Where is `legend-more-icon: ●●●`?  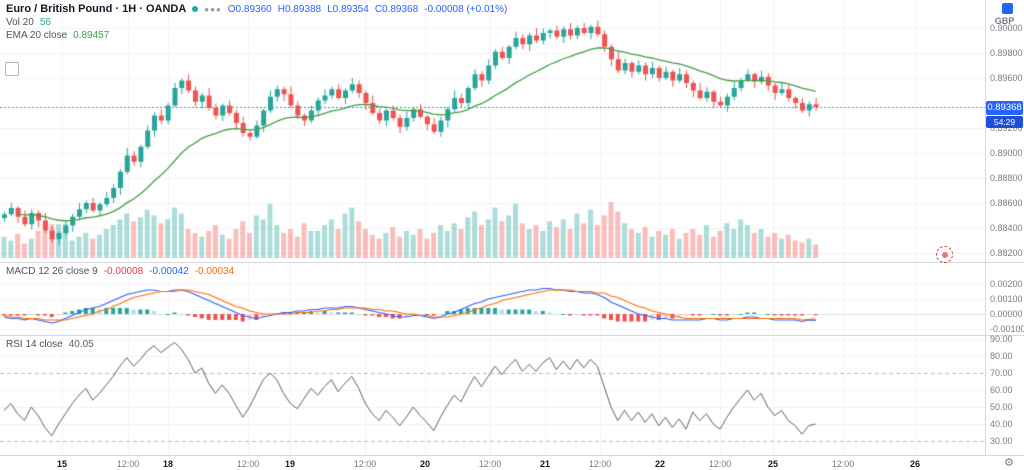
legend-more-icon: ●●● is located at coordinates (213, 9).